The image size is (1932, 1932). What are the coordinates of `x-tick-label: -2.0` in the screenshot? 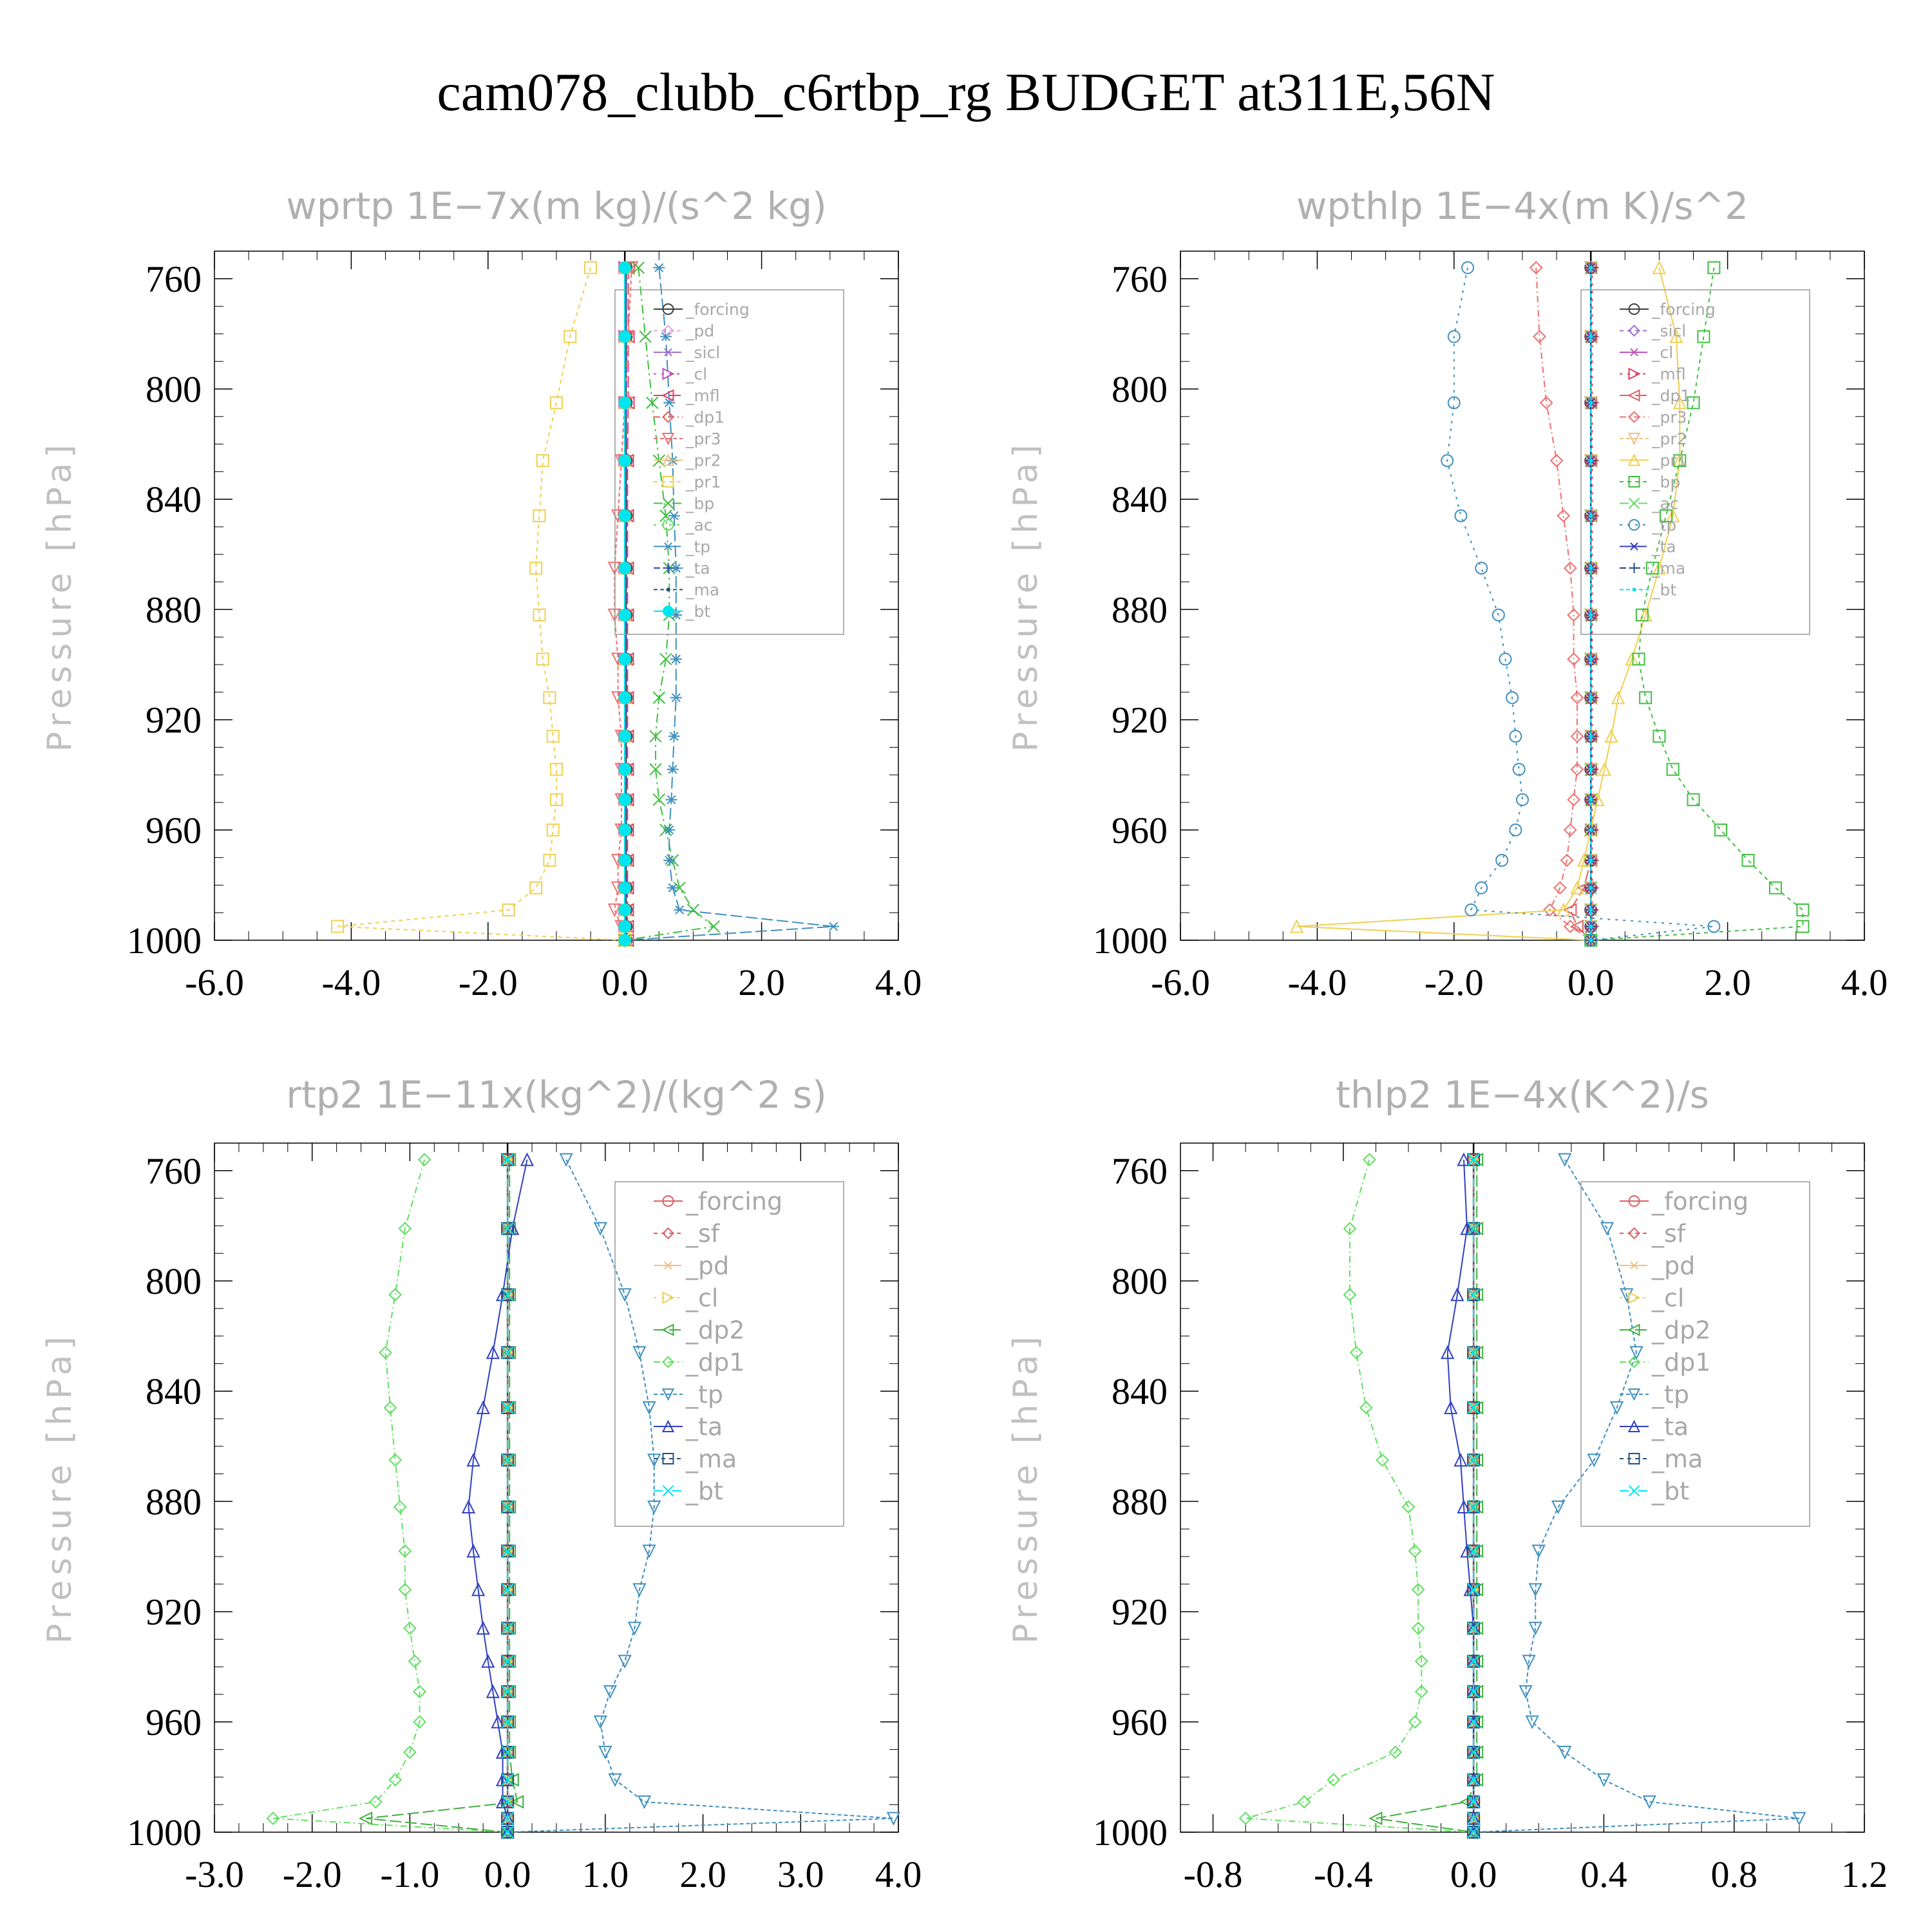 It's located at (312, 1874).